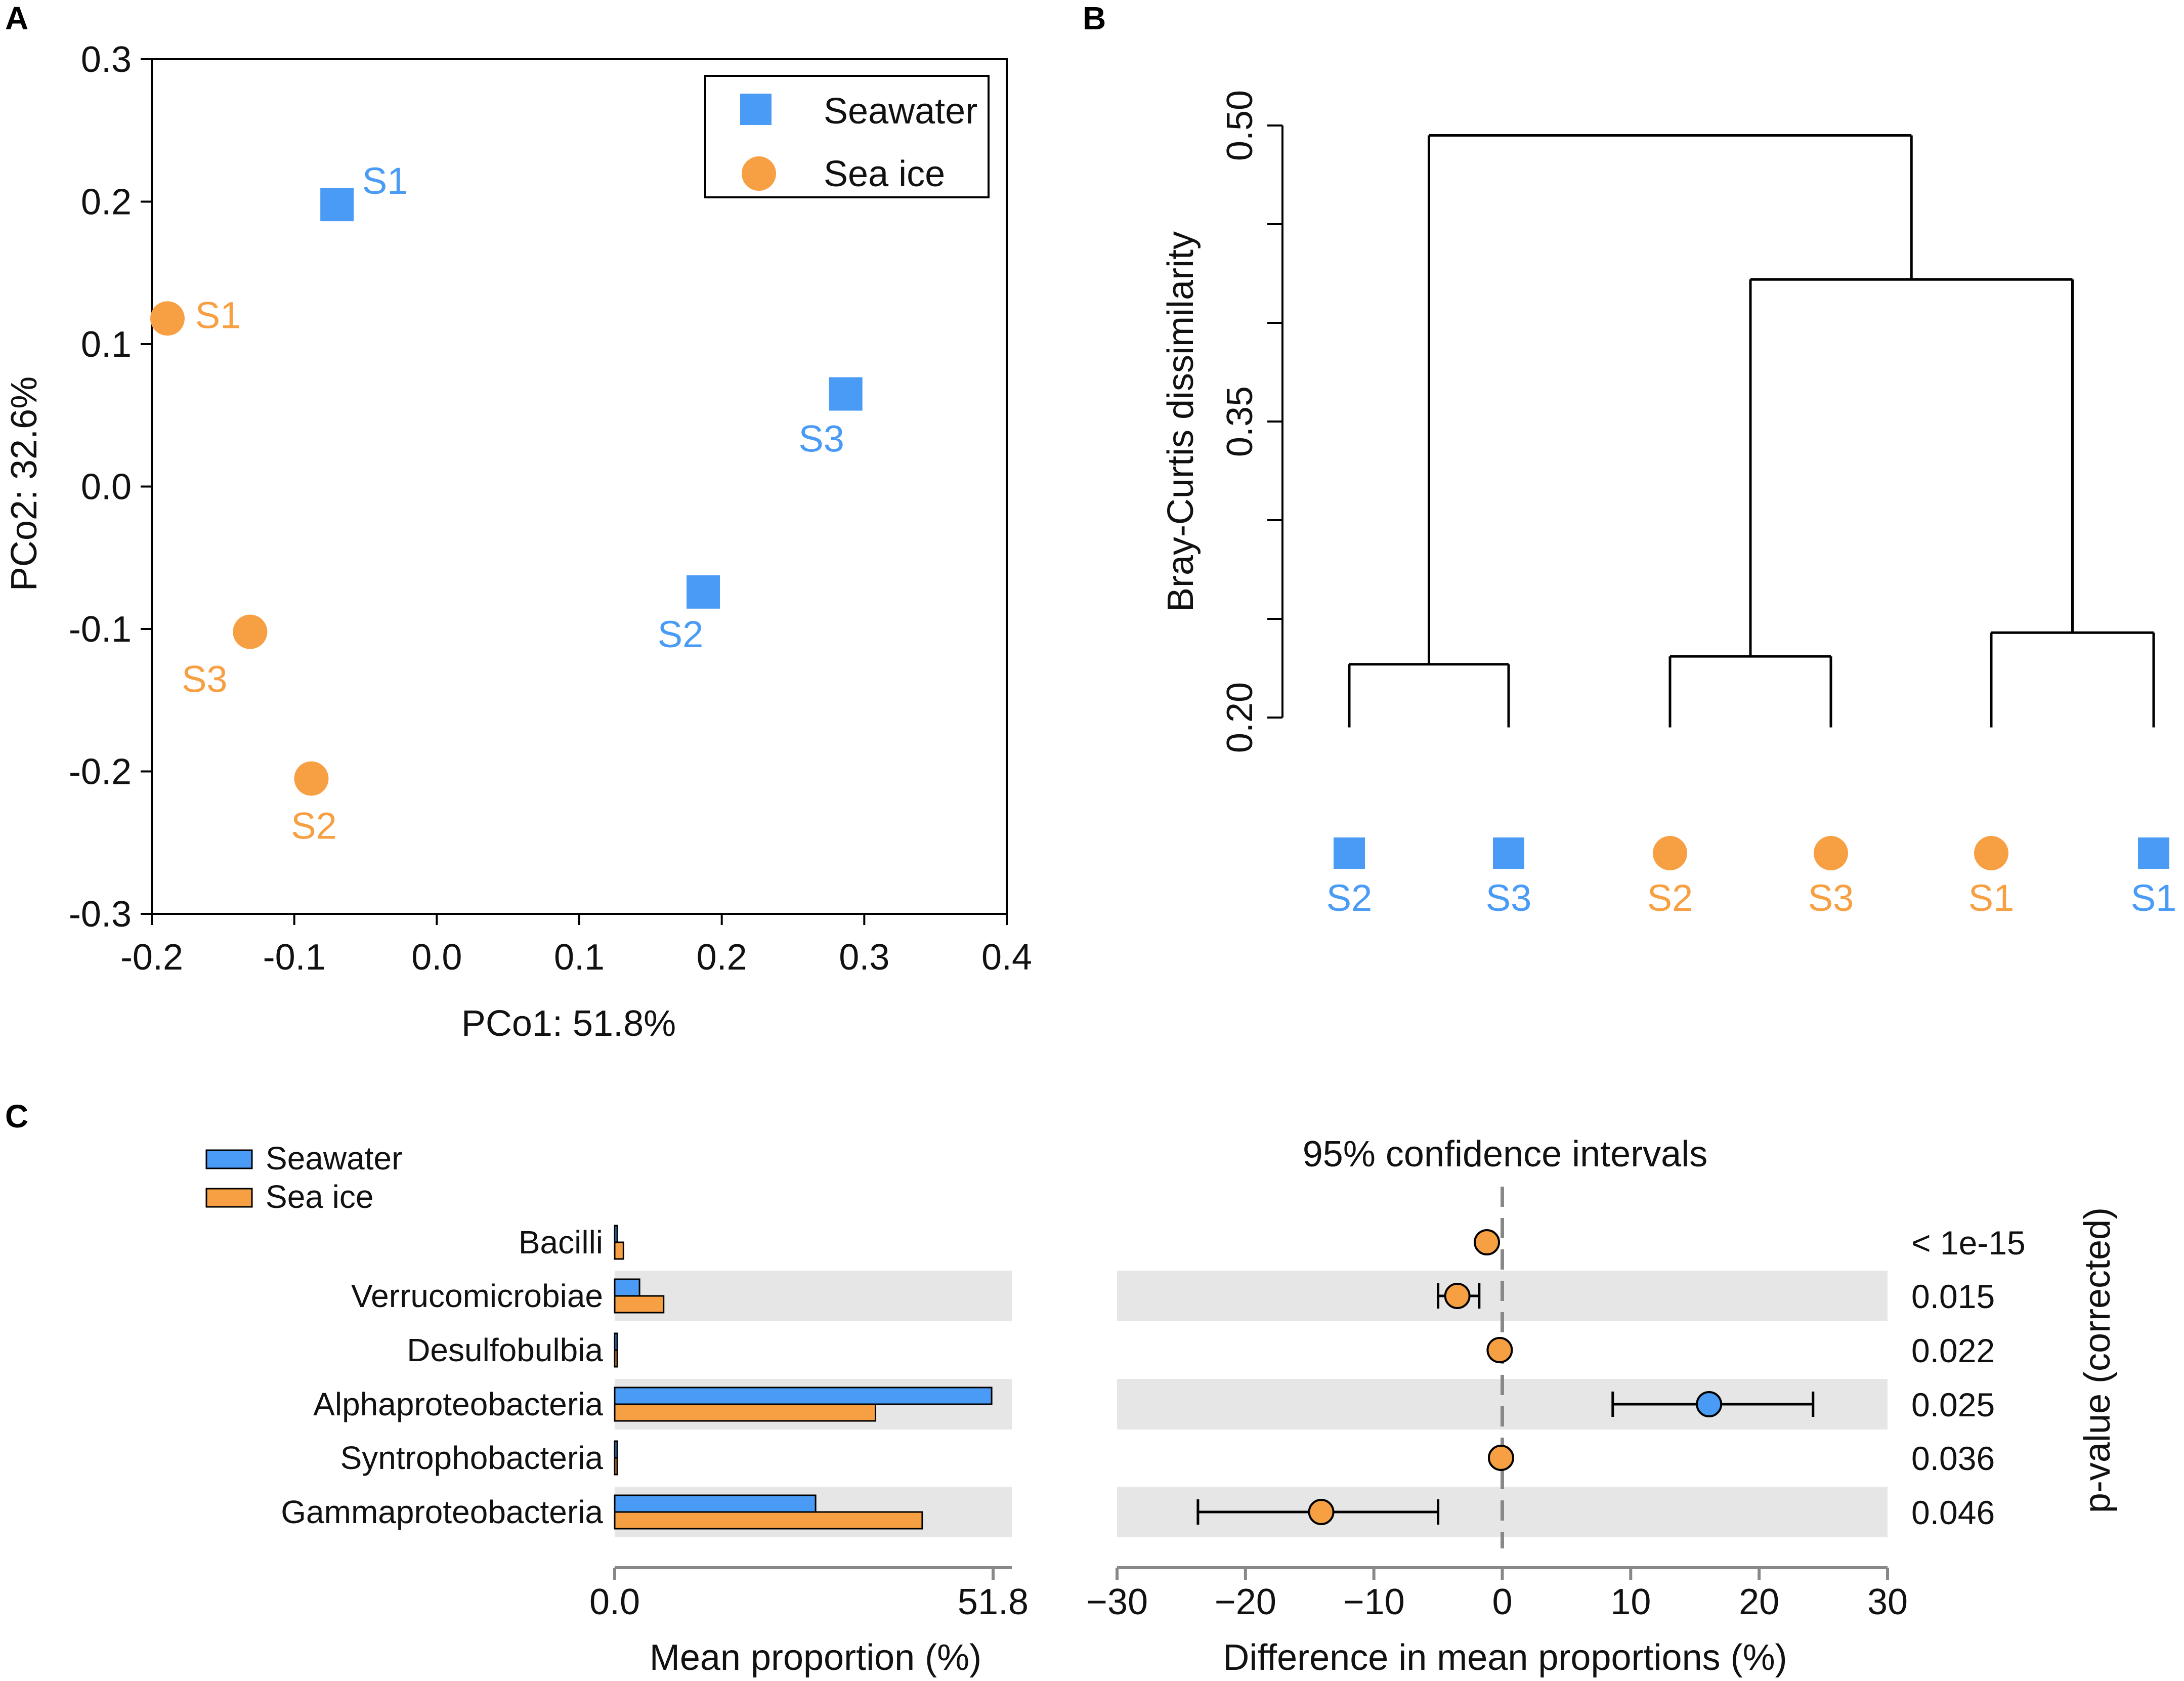 The width and height of the screenshot is (2184, 1681). I want to click on ci-x-tick-label: 20, so click(1759, 1602).